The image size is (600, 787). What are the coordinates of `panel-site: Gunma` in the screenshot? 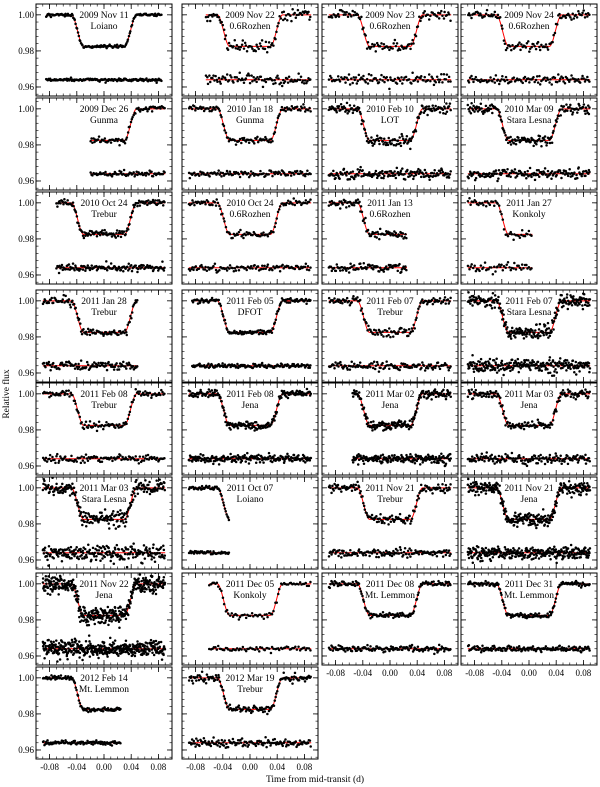 It's located at (104, 121).